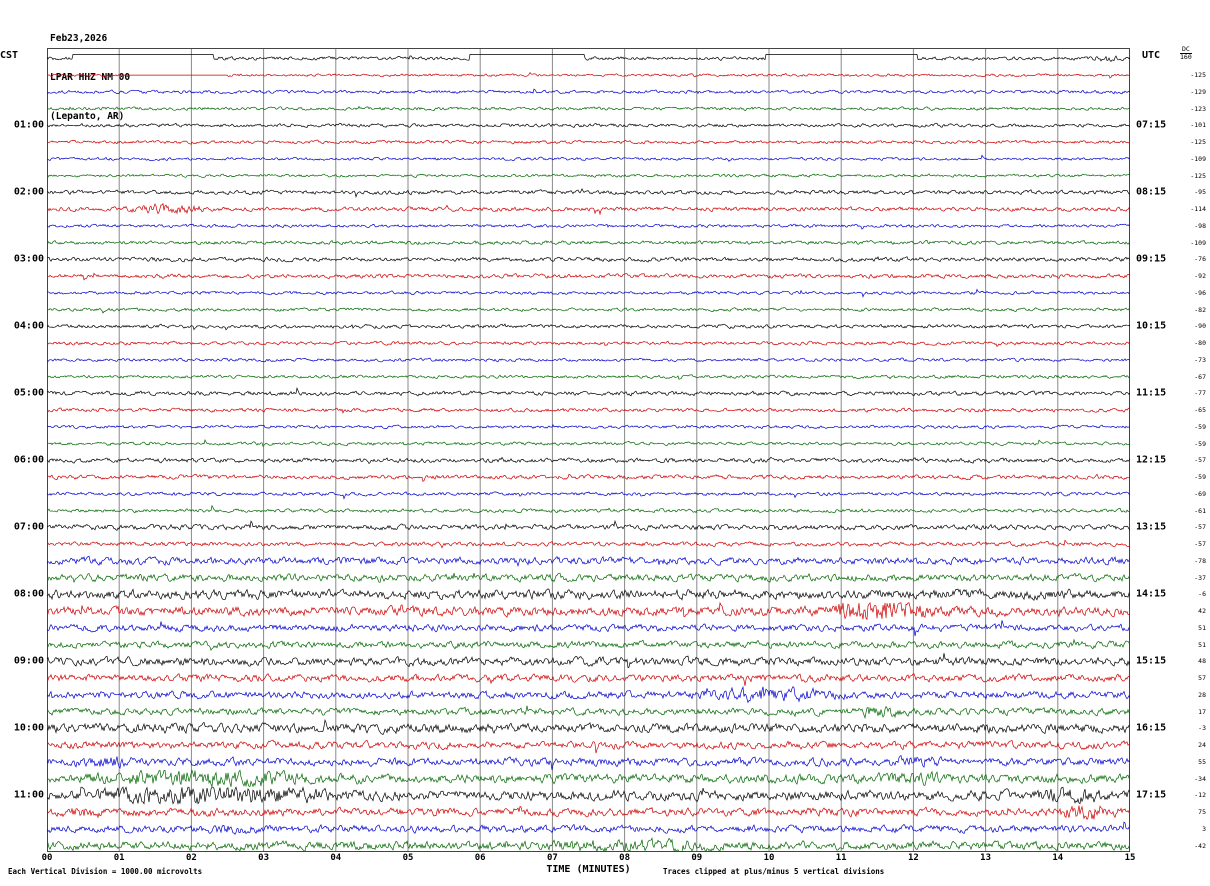  I want to click on x-axis-tick: 10, so click(769, 858).